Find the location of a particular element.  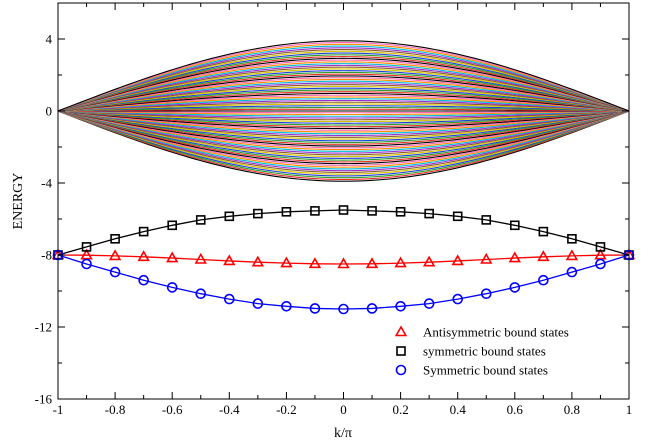

y-tick-label: -4 is located at coordinates (46, 183).